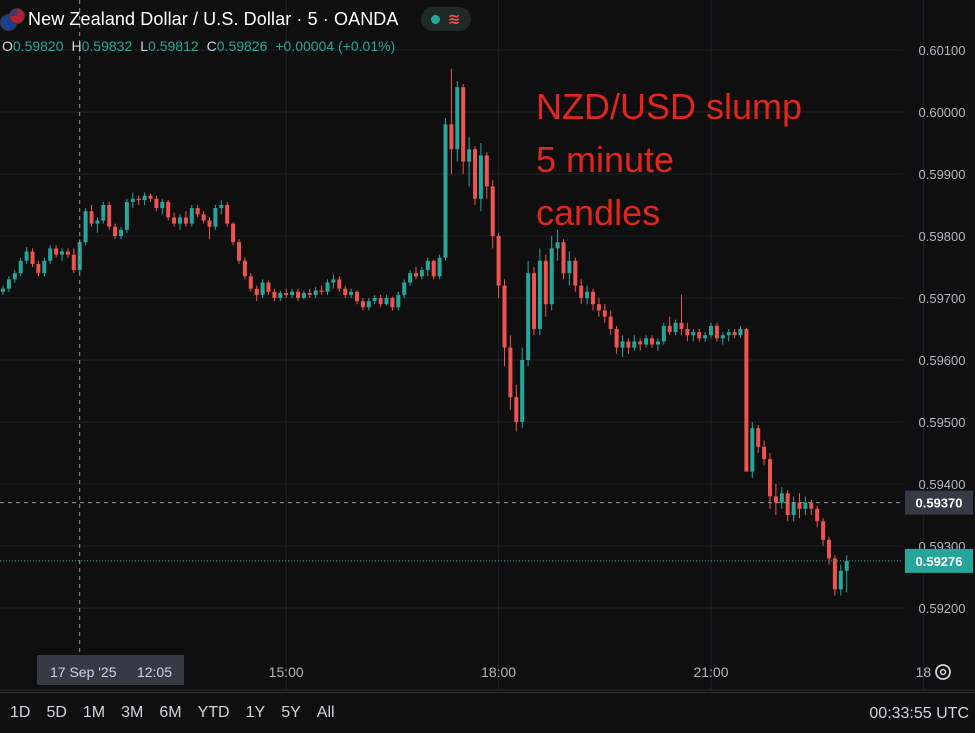 Image resolution: width=975 pixels, height=733 pixels. What do you see at coordinates (94, 712) in the screenshot?
I see `range-1m: 1M` at bounding box center [94, 712].